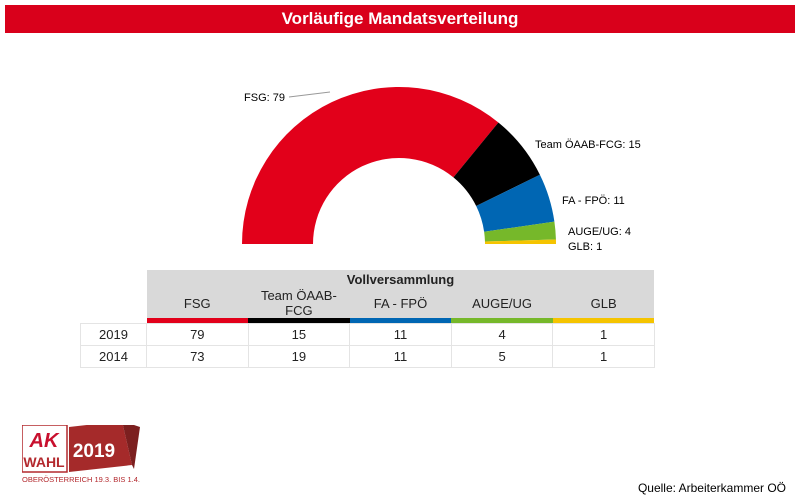 This screenshot has width=800, height=499. Describe the element at coordinates (585, 247) in the screenshot. I see `data-label: GLB: 1` at that location.